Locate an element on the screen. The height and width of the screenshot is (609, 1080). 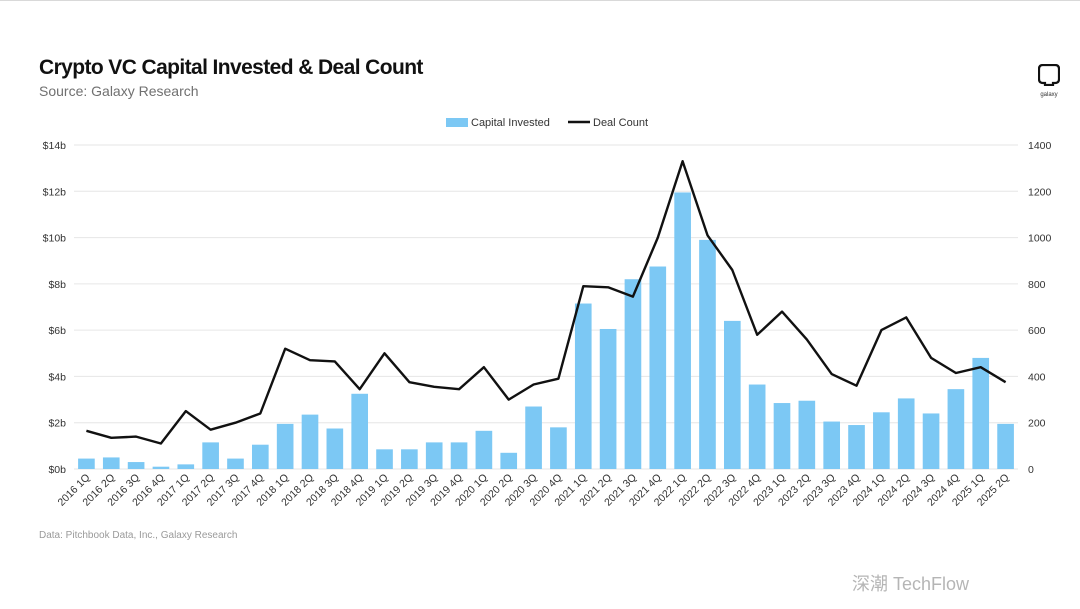
legend-label-deal-count: Deal Count is located at coordinates (620, 123).